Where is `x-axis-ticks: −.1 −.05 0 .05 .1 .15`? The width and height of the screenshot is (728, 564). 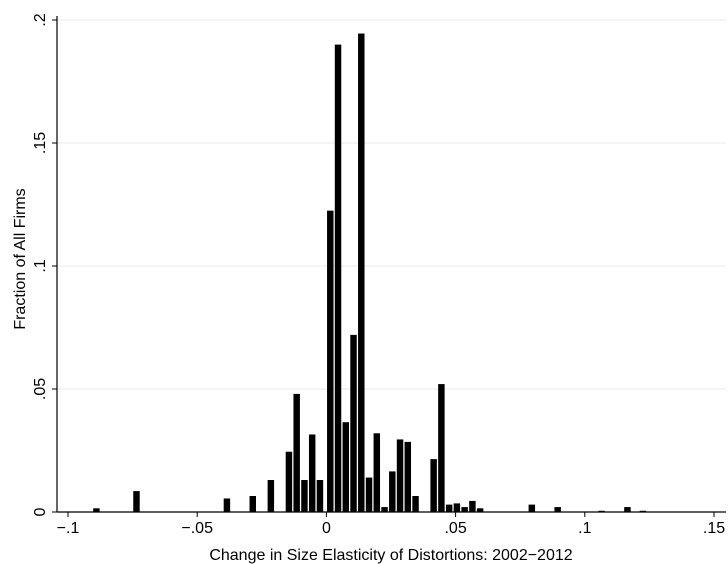
x-axis-ticks: −.1 −.05 0 .05 .1 .15 is located at coordinates (391, 524).